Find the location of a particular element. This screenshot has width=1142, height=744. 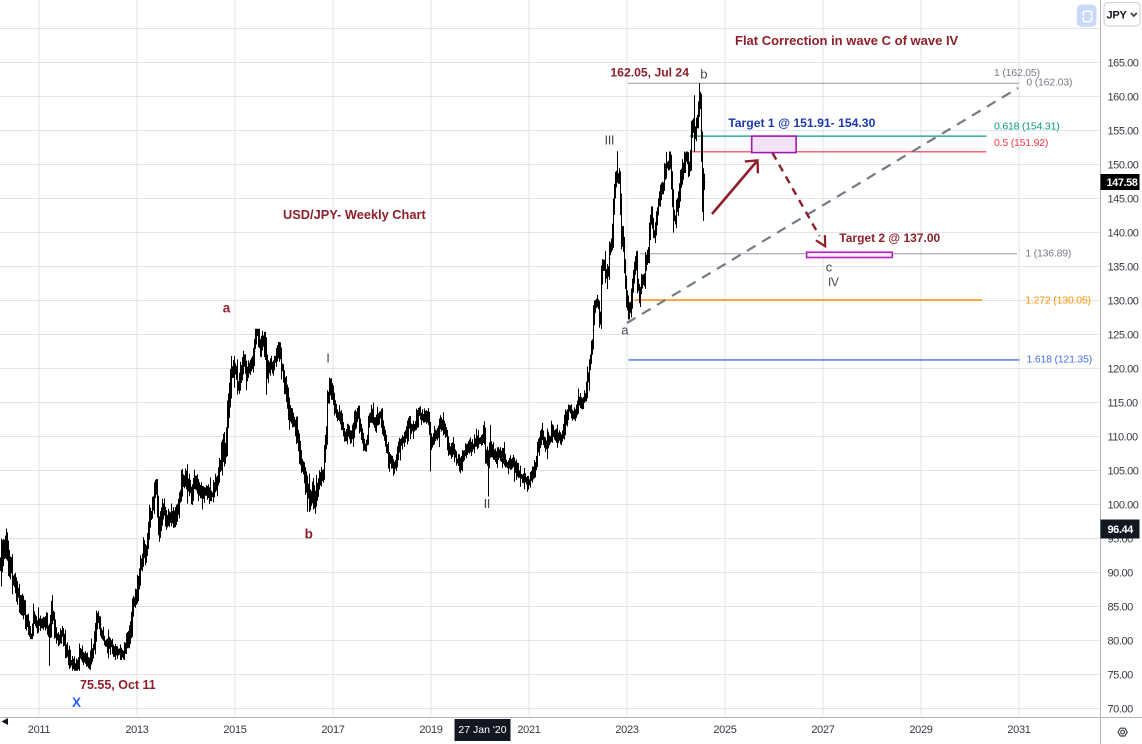

svg-text: 165.00 is located at coordinates (1123, 63).